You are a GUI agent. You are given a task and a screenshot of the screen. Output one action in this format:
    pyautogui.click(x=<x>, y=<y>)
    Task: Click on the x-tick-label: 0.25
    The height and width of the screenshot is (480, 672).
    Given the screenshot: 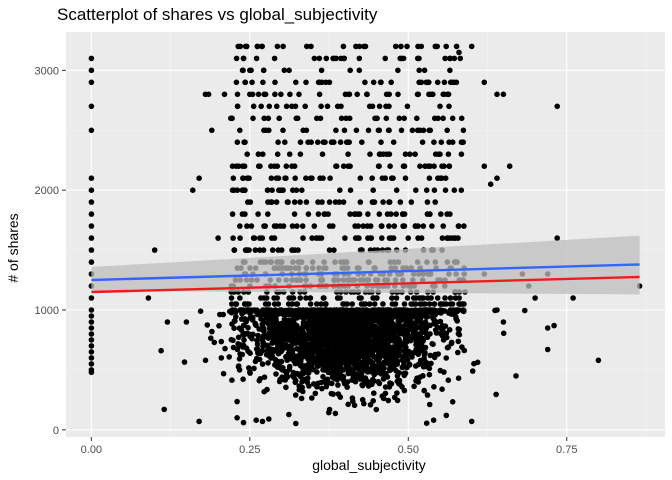 What is the action you would take?
    pyautogui.click(x=249, y=450)
    